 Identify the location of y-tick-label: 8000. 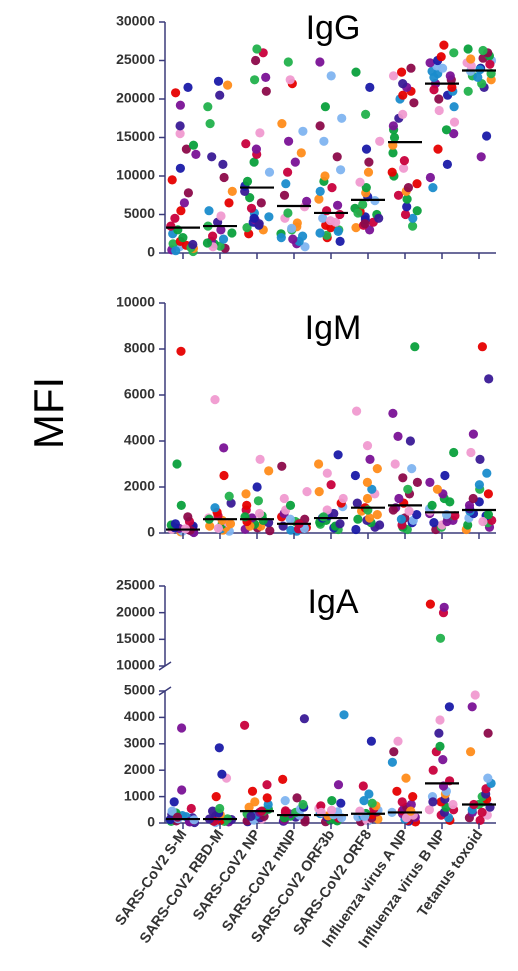
(139, 348).